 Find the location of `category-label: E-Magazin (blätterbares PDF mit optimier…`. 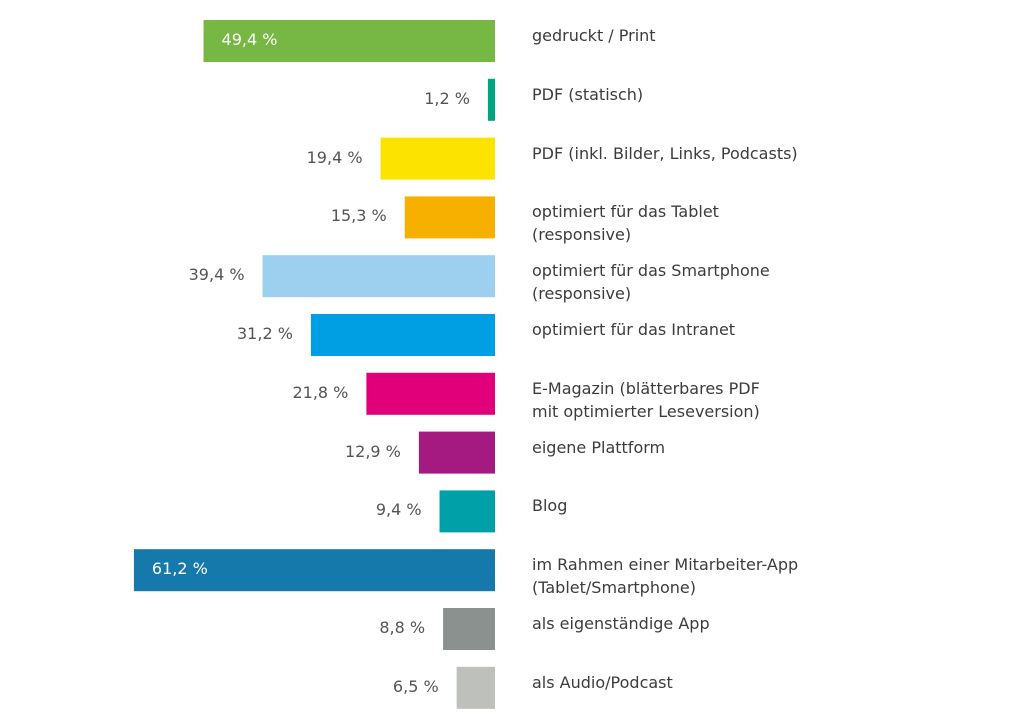

category-label: E-Magazin (blätterbares PDF mit optimier… is located at coordinates (646, 399).